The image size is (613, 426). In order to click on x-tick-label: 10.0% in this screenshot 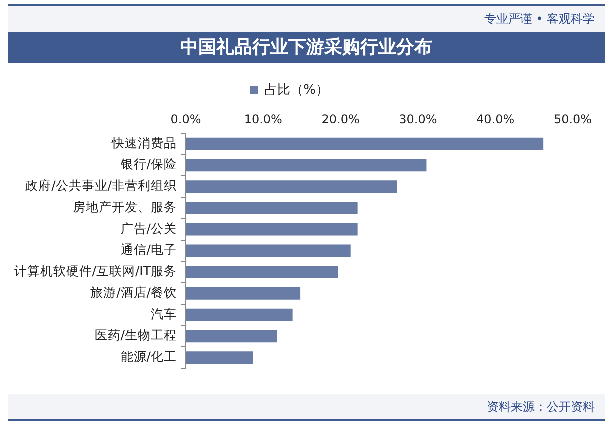, I will do `click(263, 119)`.